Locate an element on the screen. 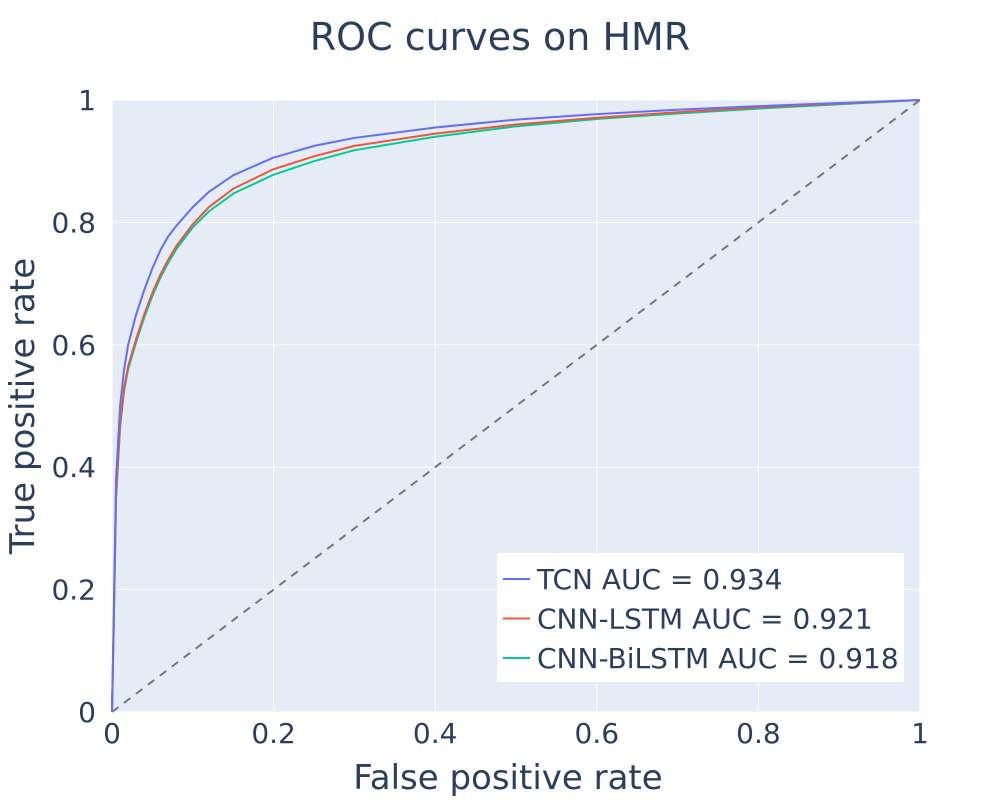 The image size is (1000, 800). x-tick-label: 0.2 is located at coordinates (273, 733).